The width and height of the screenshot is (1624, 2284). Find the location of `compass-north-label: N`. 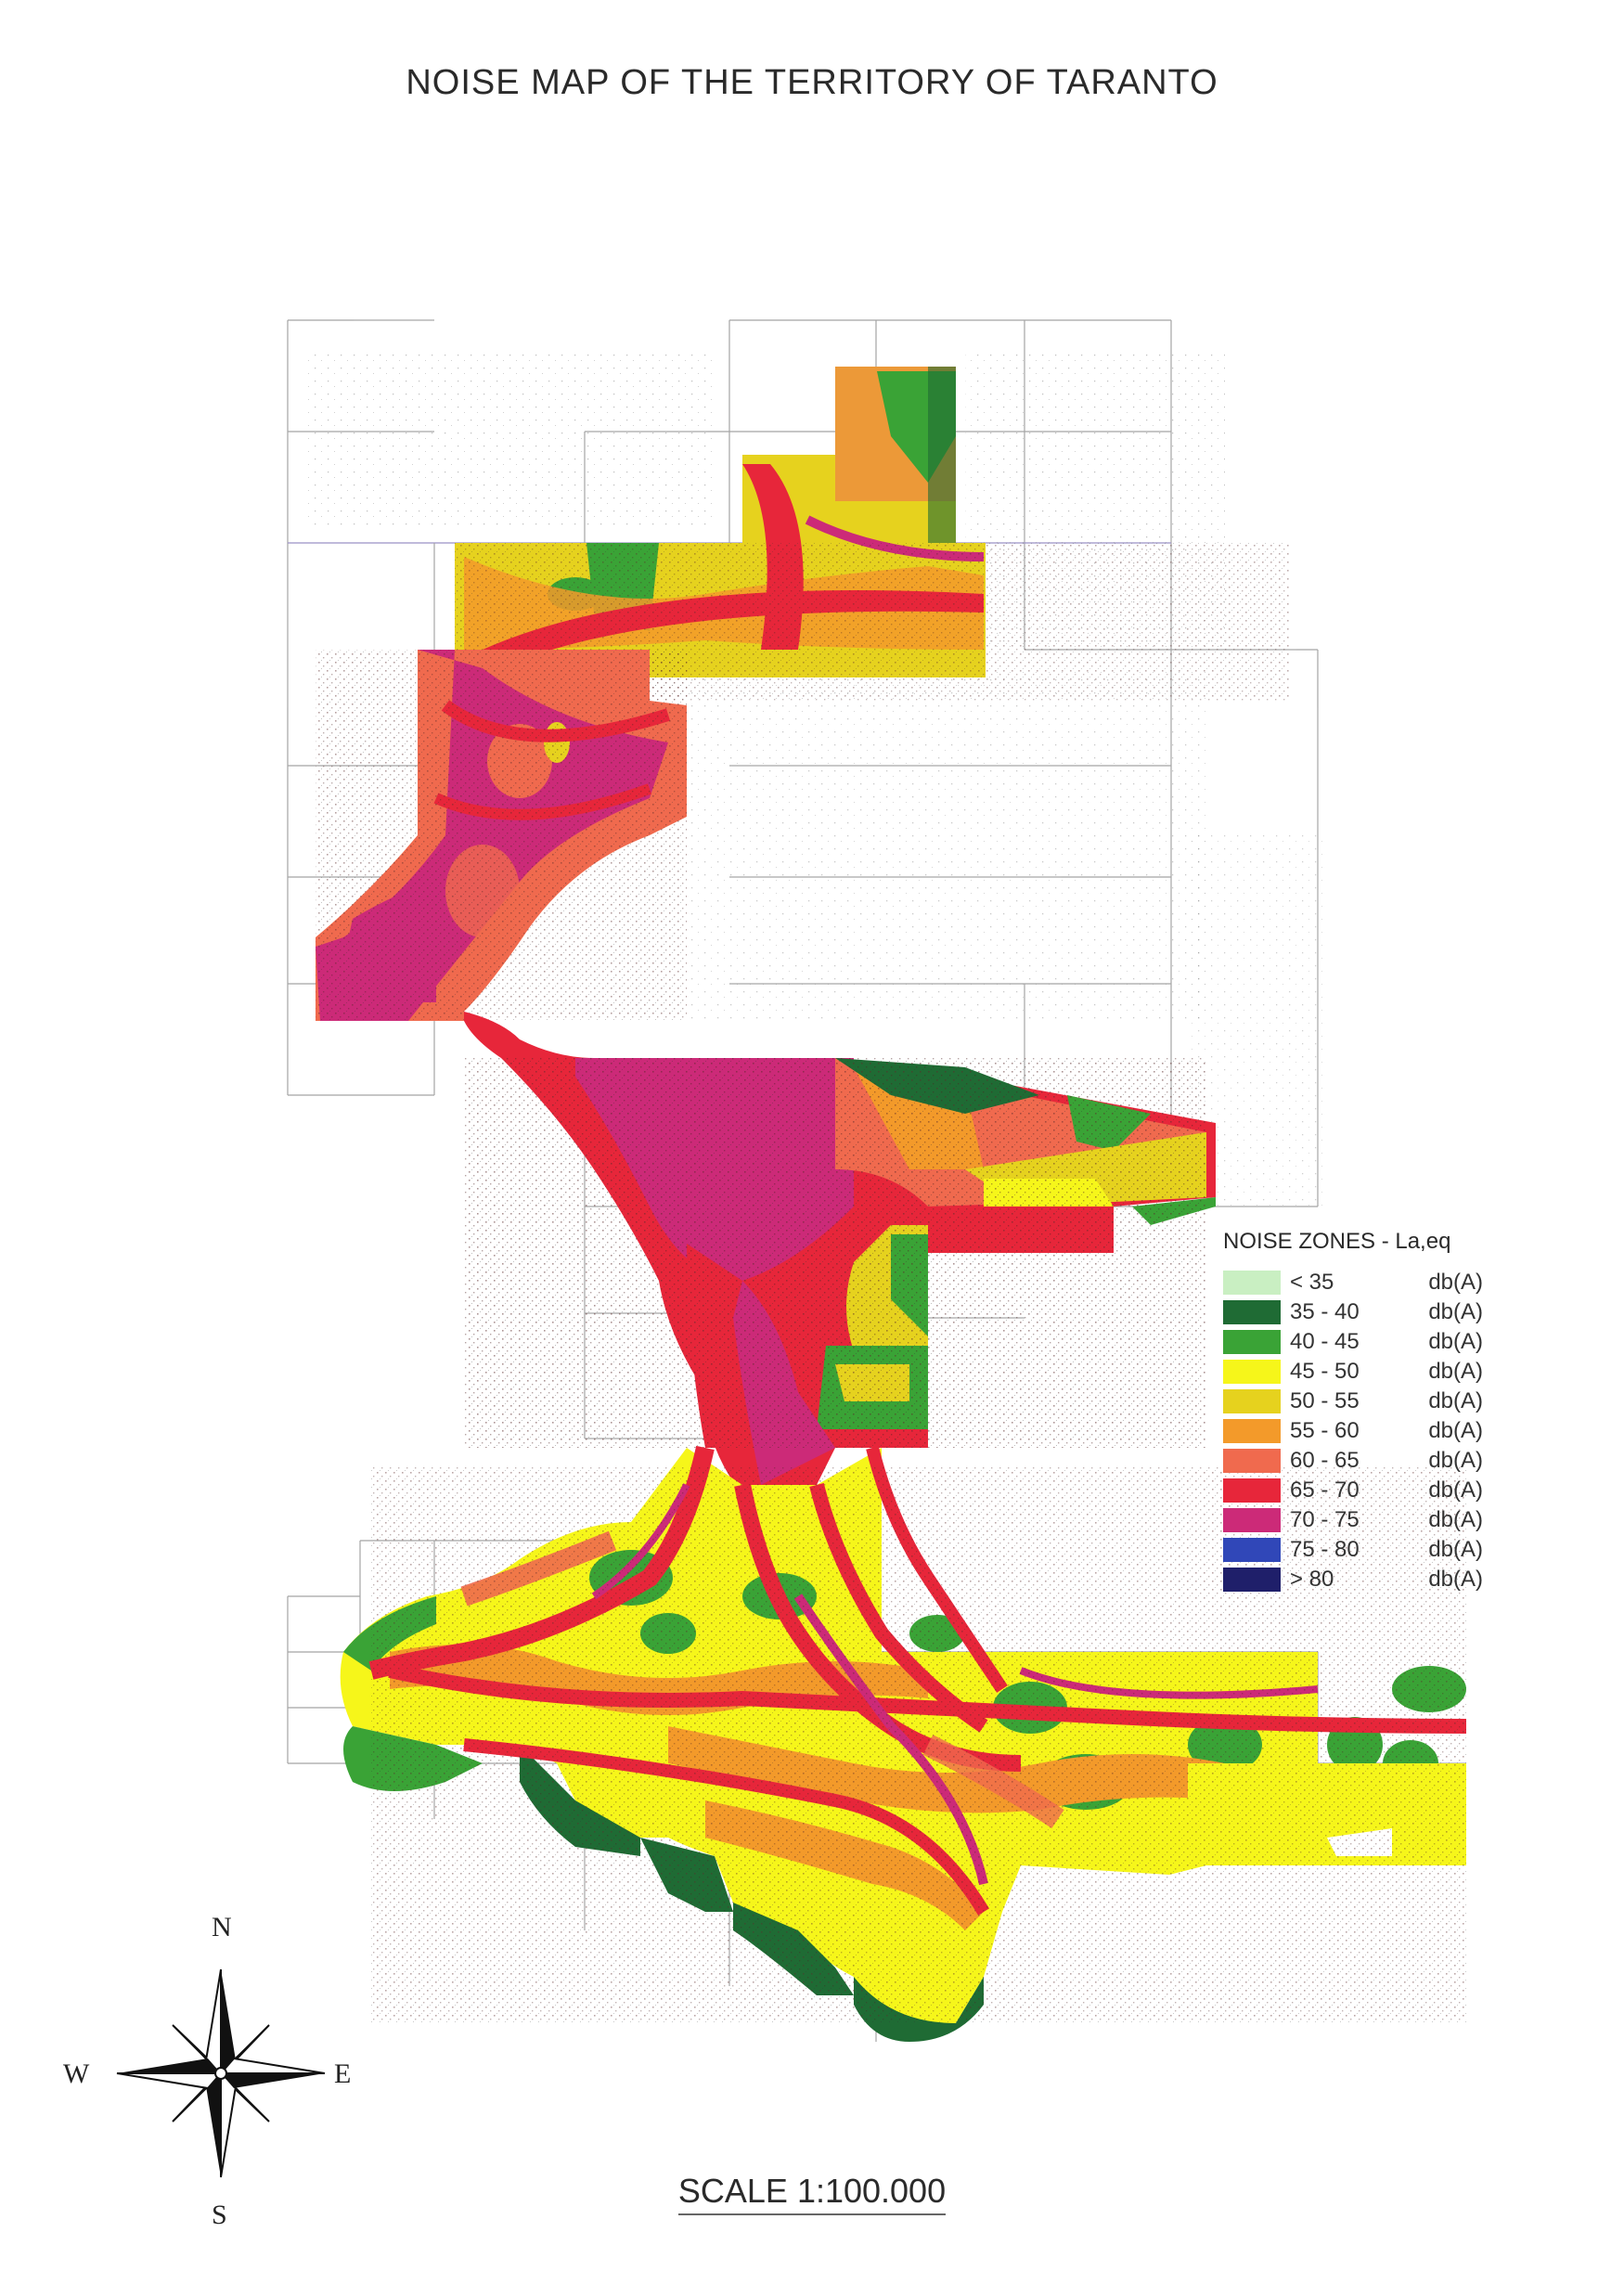

compass-north-label: N is located at coordinates (222, 1927).